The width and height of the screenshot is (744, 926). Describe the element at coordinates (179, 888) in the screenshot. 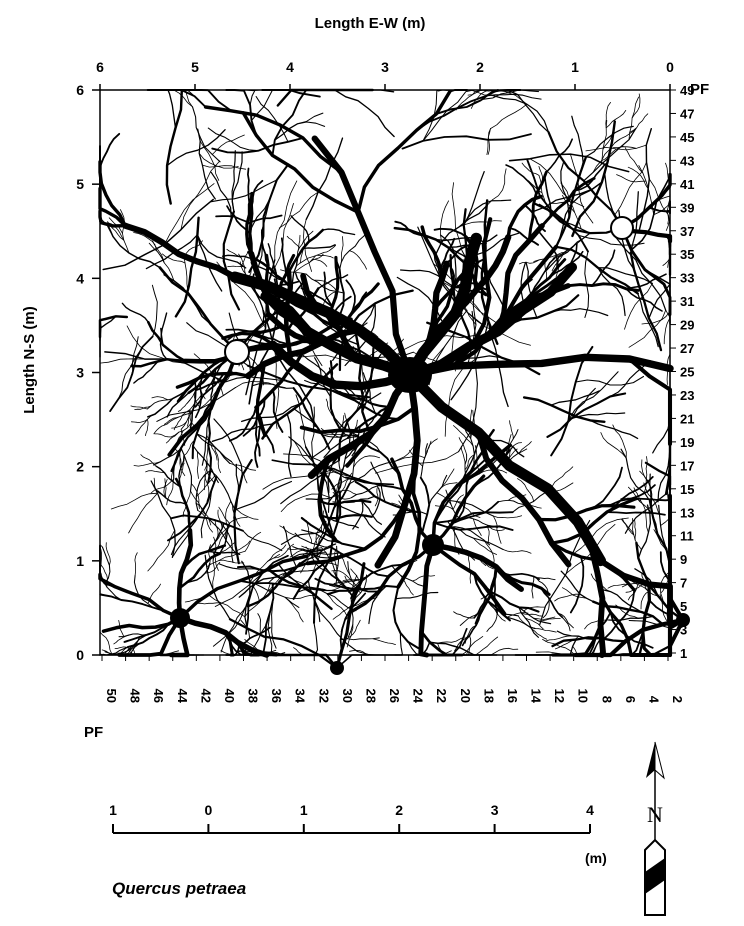

I see `caption: Quercus petraea` at that location.